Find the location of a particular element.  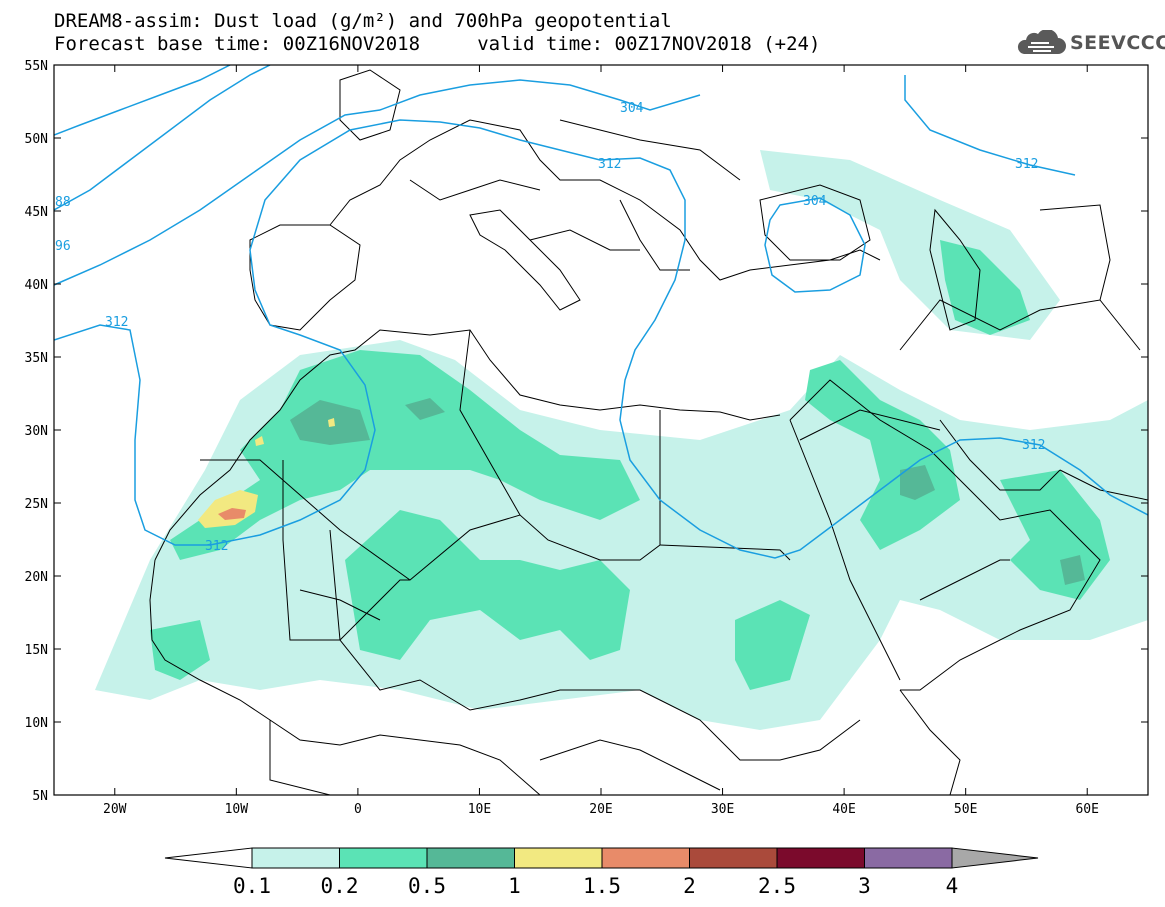

colorbar-tick-label: 2.5 is located at coordinates (777, 886).